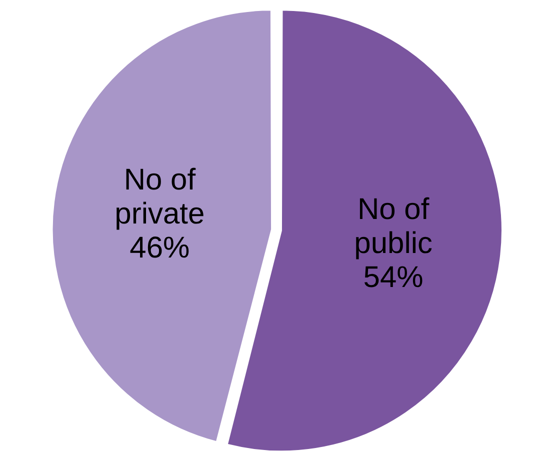  What do you see at coordinates (393, 277) in the screenshot?
I see `data-label: 54%` at bounding box center [393, 277].